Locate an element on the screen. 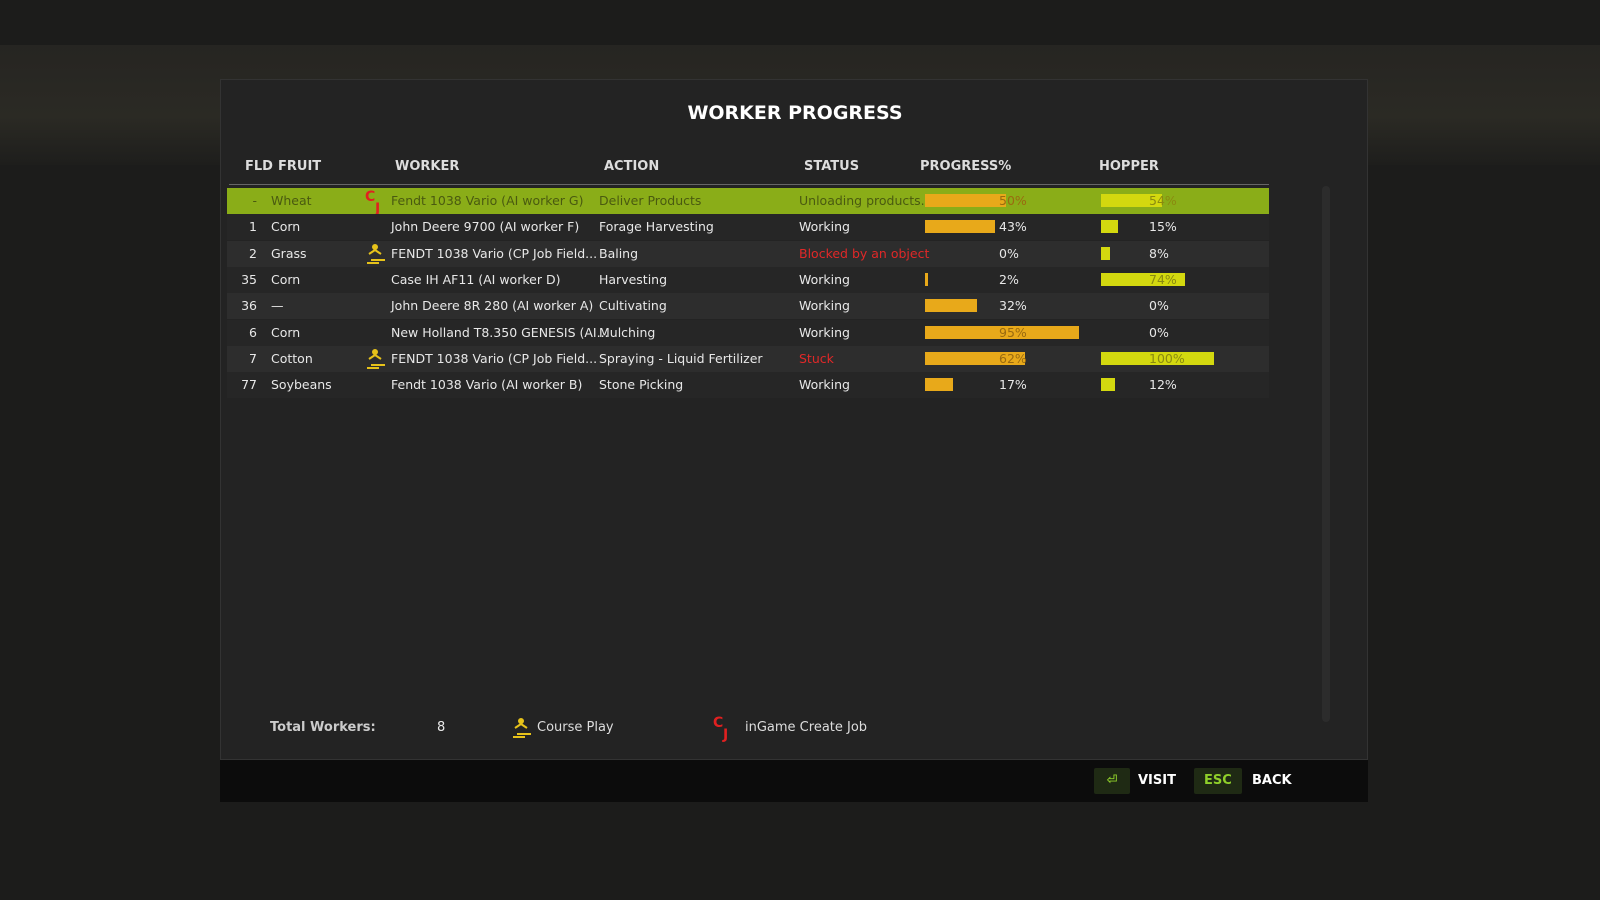 The image size is (1600, 900). svg-text: C is located at coordinates (718, 723).